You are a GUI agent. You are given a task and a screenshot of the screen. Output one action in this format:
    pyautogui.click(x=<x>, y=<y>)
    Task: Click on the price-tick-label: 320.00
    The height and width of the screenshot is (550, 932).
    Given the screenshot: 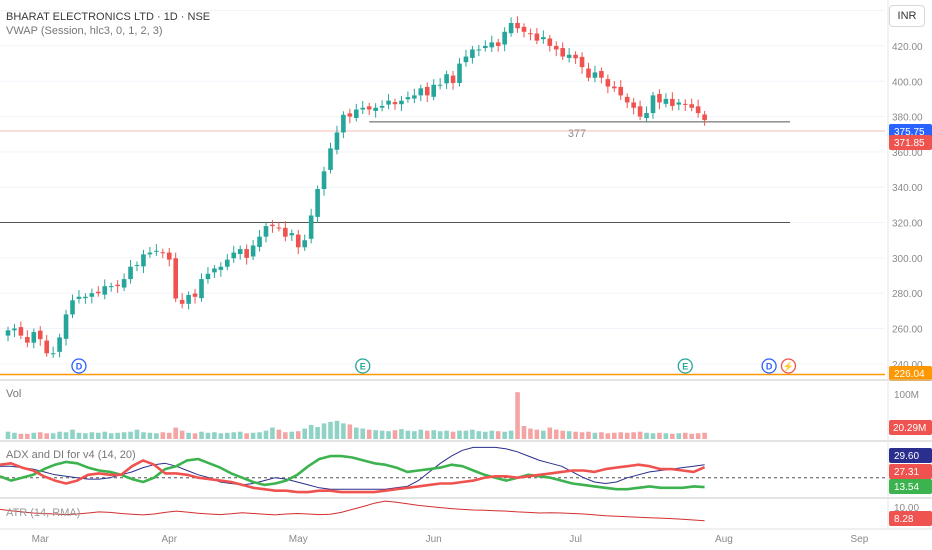 What is the action you would take?
    pyautogui.click(x=907, y=224)
    